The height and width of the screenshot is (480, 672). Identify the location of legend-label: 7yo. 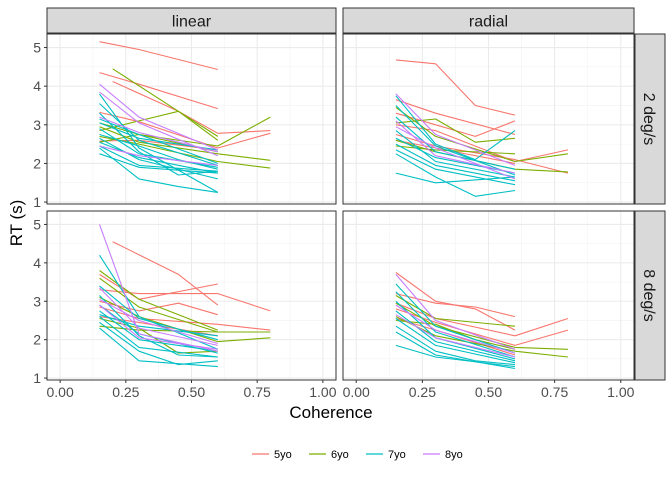
(397, 455).